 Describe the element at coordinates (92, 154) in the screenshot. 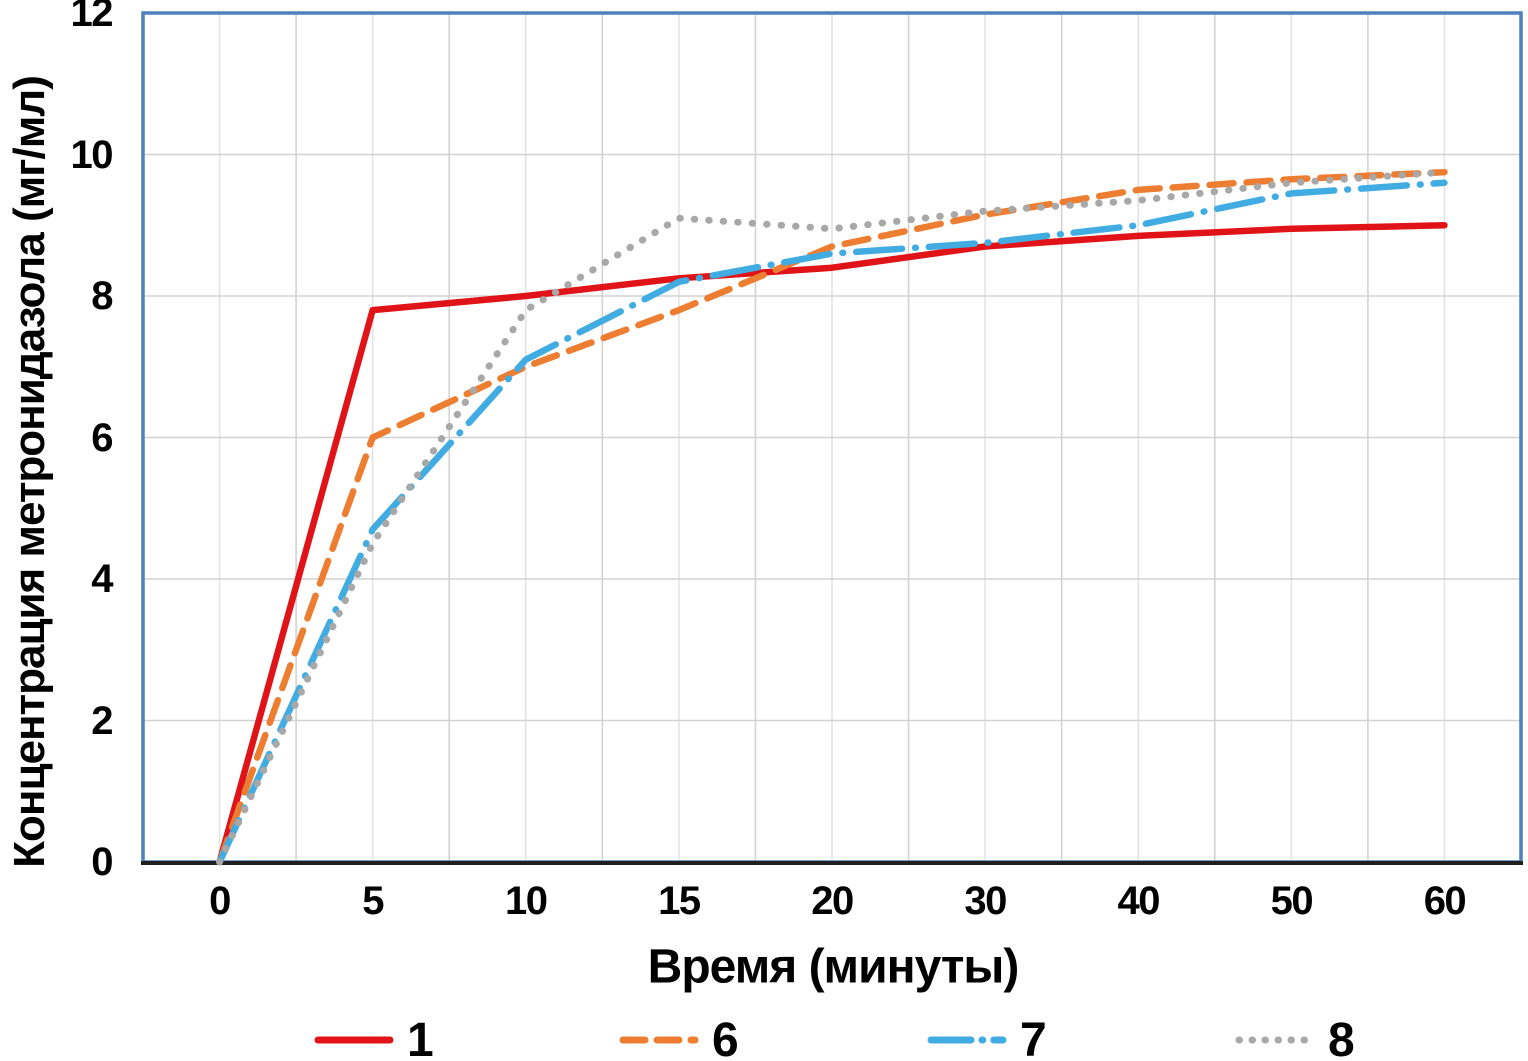

I see `y-tick-label: 10` at that location.